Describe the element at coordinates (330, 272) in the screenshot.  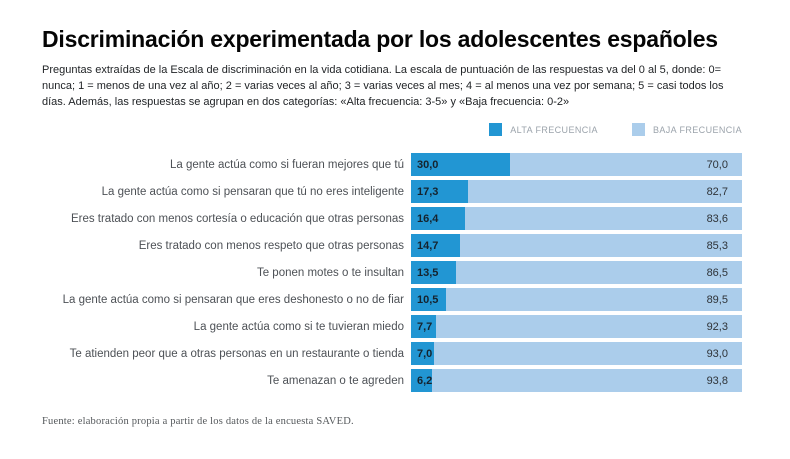
I see `row-label: Te ponen motes o te insultan` at that location.